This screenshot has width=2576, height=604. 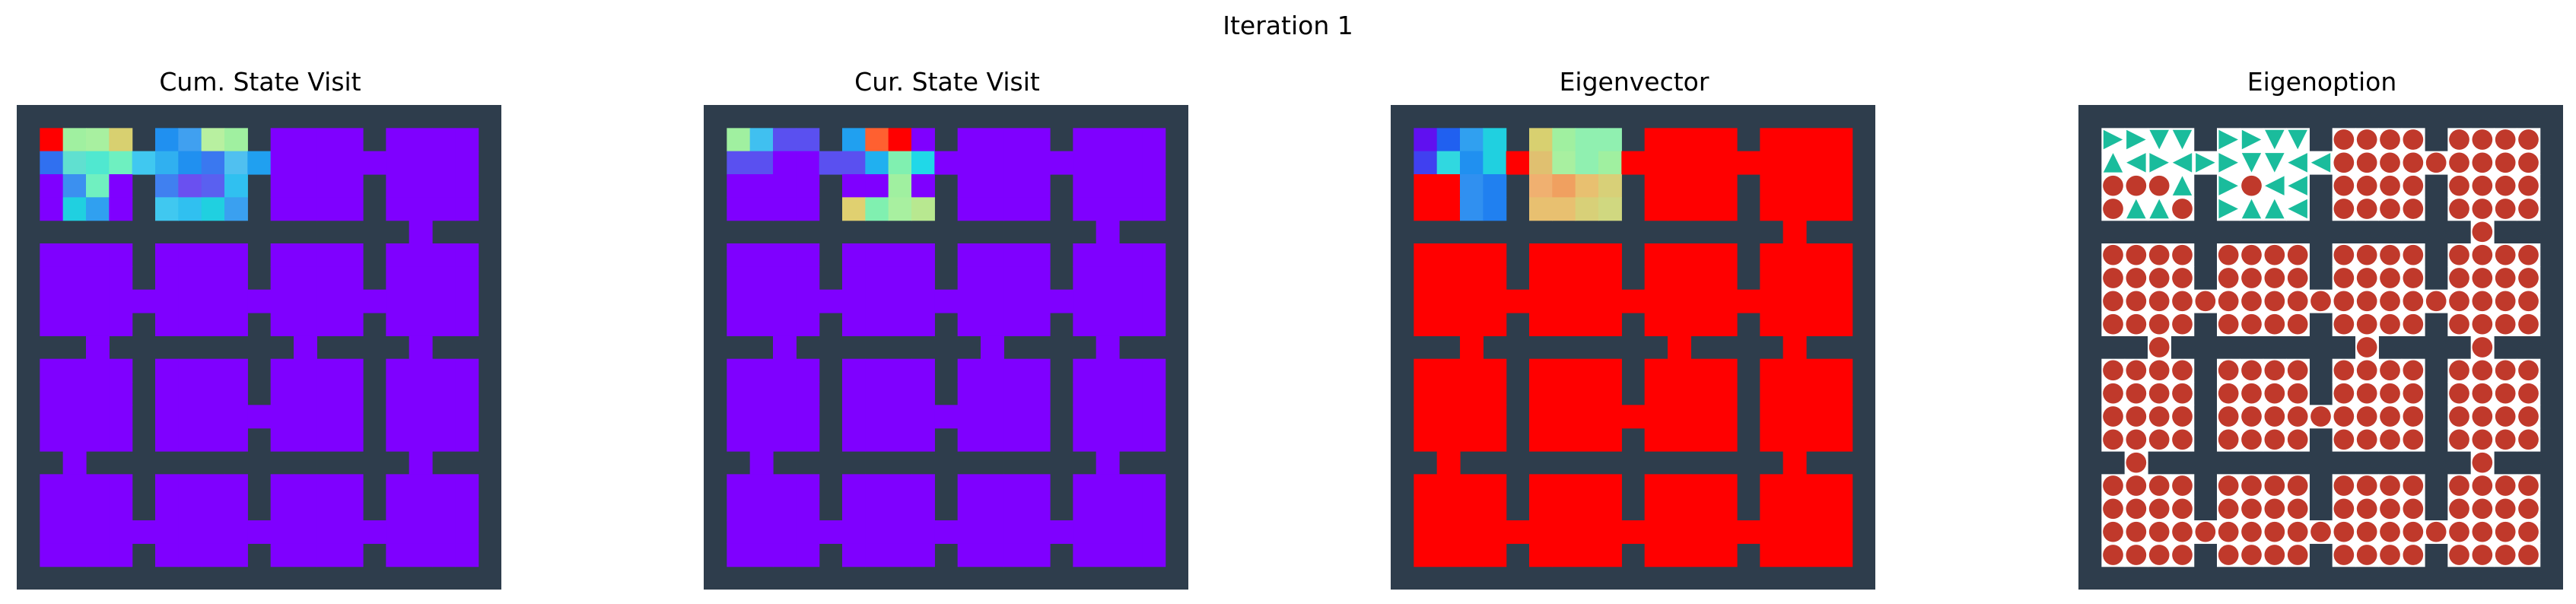 What do you see at coordinates (2275, 186) in the screenshot?
I see `policy-arrow-left` at bounding box center [2275, 186].